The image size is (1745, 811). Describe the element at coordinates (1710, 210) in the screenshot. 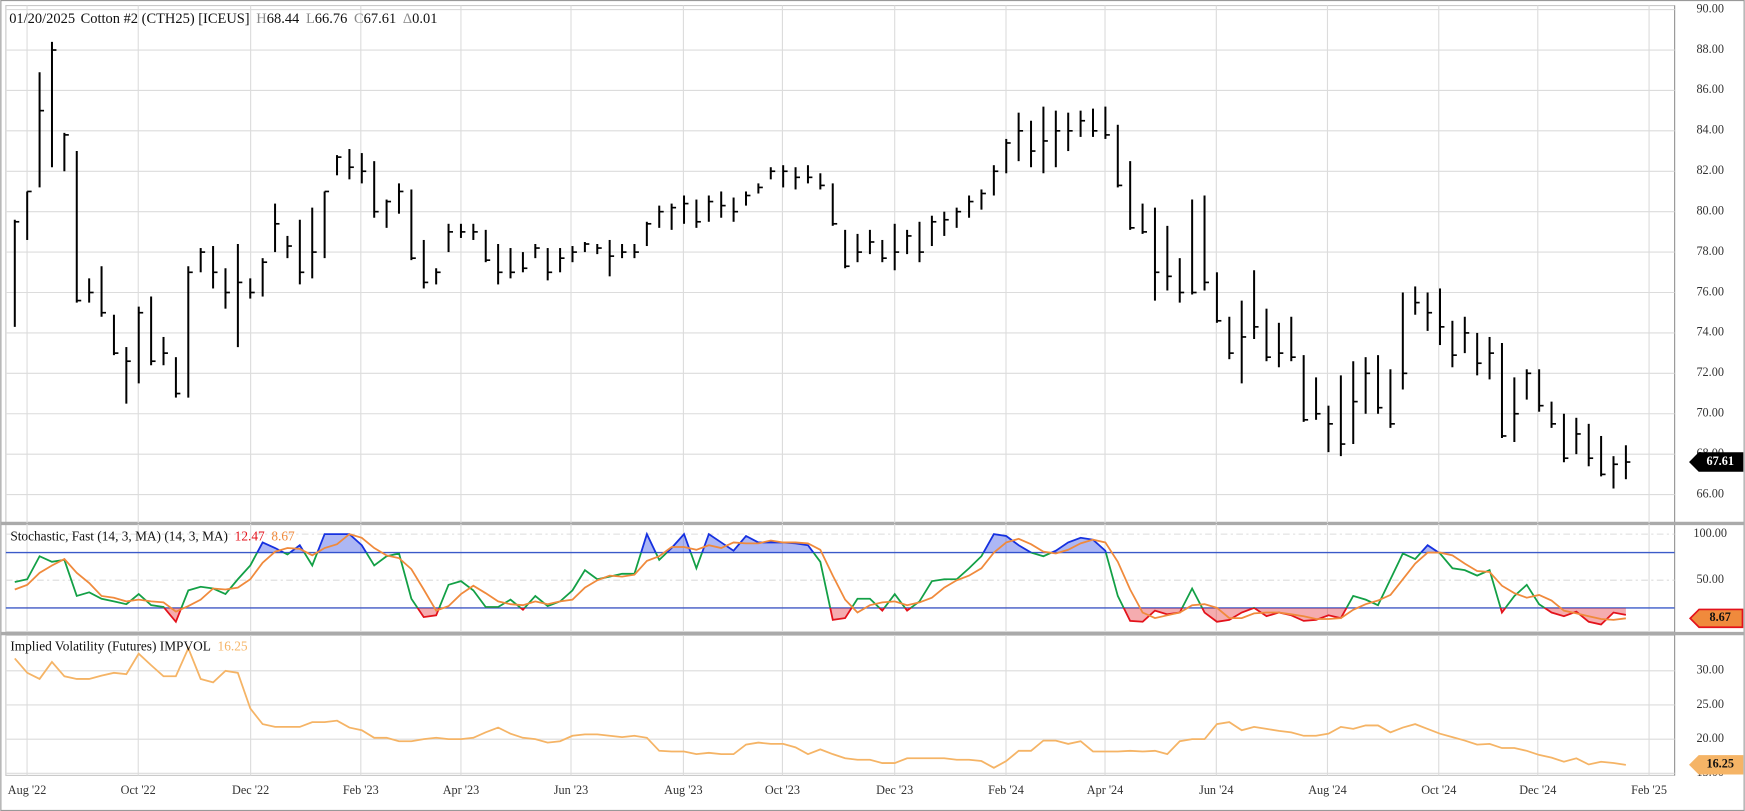

I see `y-tick-label: 80.00` at that location.